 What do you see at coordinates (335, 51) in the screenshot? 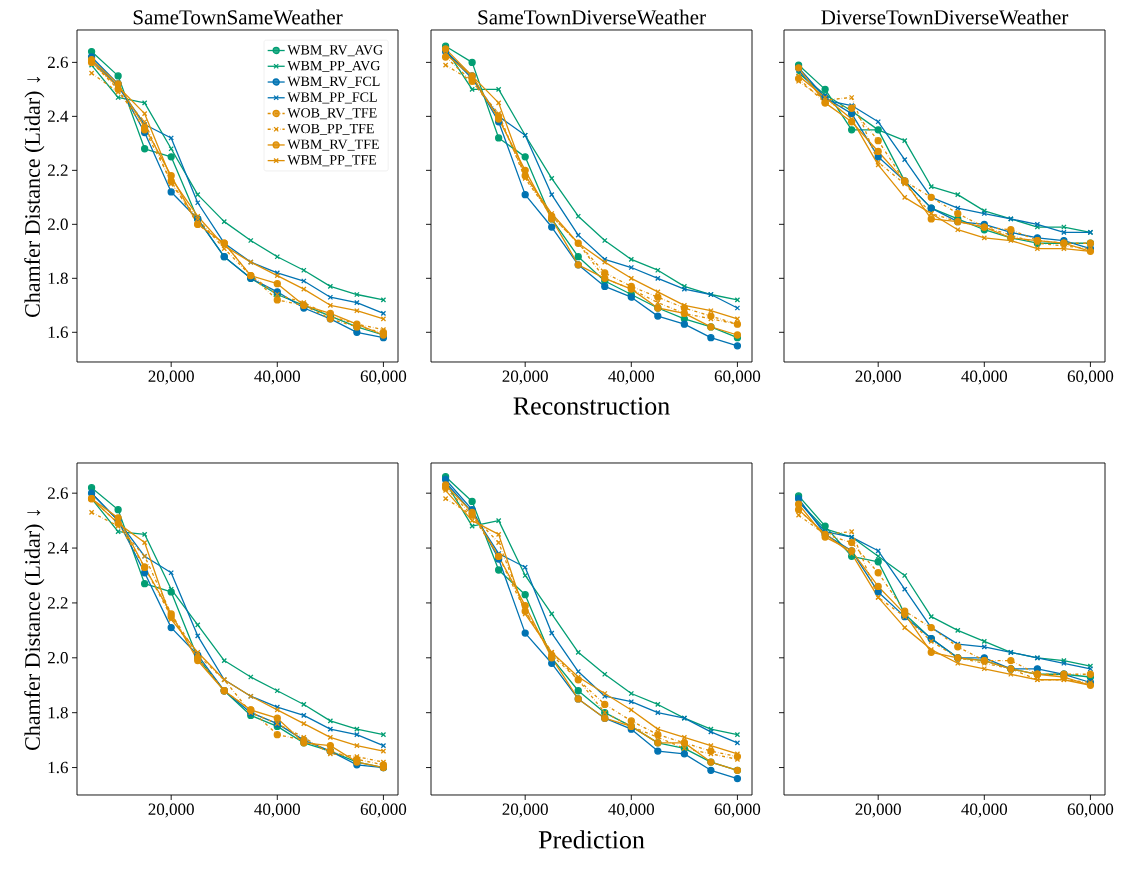
I see `legend-label: WBM_RV_AVG` at bounding box center [335, 51].